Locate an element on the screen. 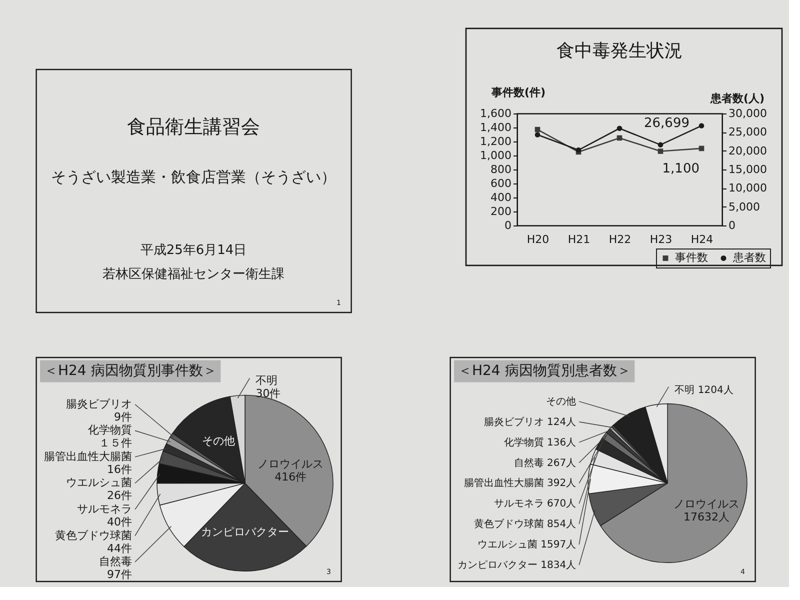 The image size is (800, 600). y2-tick-label: 10,000 is located at coordinates (747, 188).